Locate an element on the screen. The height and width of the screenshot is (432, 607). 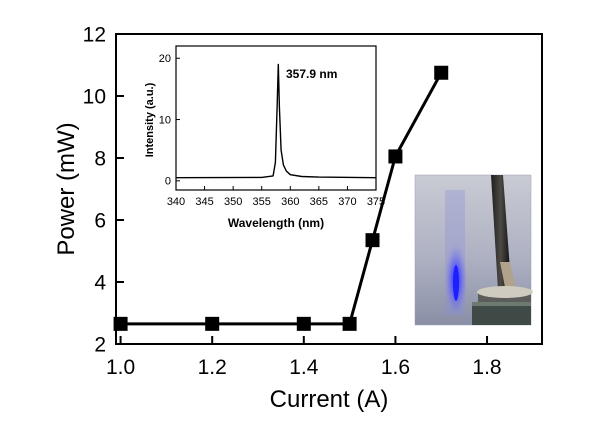
inset-x-tick-label: 375 is located at coordinates (376, 202).